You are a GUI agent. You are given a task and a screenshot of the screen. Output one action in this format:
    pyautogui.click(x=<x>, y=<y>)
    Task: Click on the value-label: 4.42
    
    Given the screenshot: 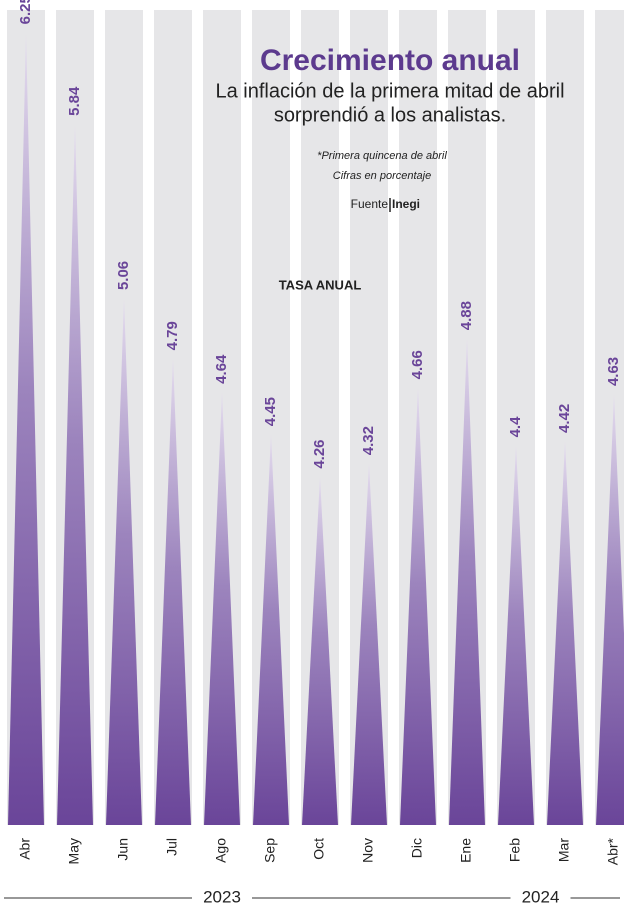 What is the action you would take?
    pyautogui.click(x=564, y=418)
    